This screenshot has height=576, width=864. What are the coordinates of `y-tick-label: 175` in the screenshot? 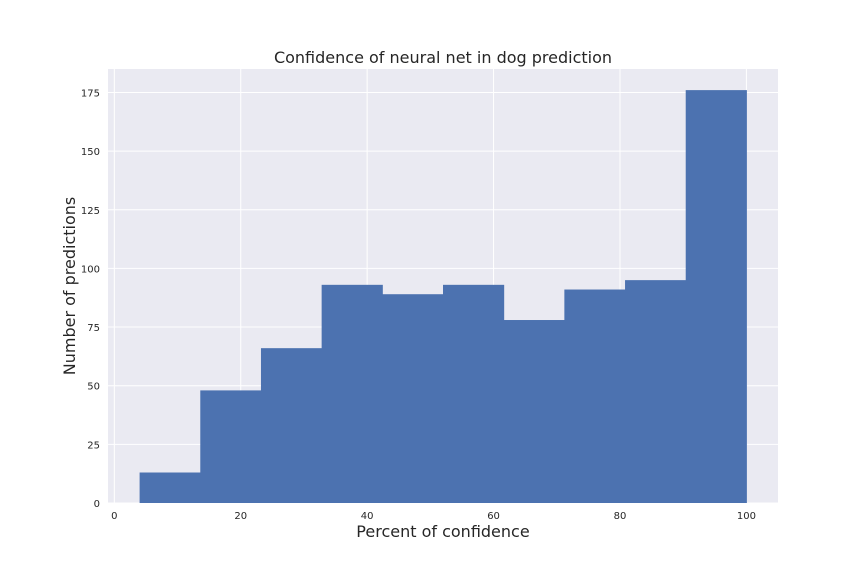 It's located at (90, 93).